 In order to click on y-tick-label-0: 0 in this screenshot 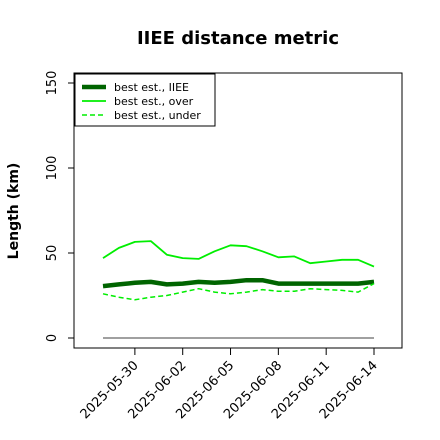, I will do `click(52, 338)`.